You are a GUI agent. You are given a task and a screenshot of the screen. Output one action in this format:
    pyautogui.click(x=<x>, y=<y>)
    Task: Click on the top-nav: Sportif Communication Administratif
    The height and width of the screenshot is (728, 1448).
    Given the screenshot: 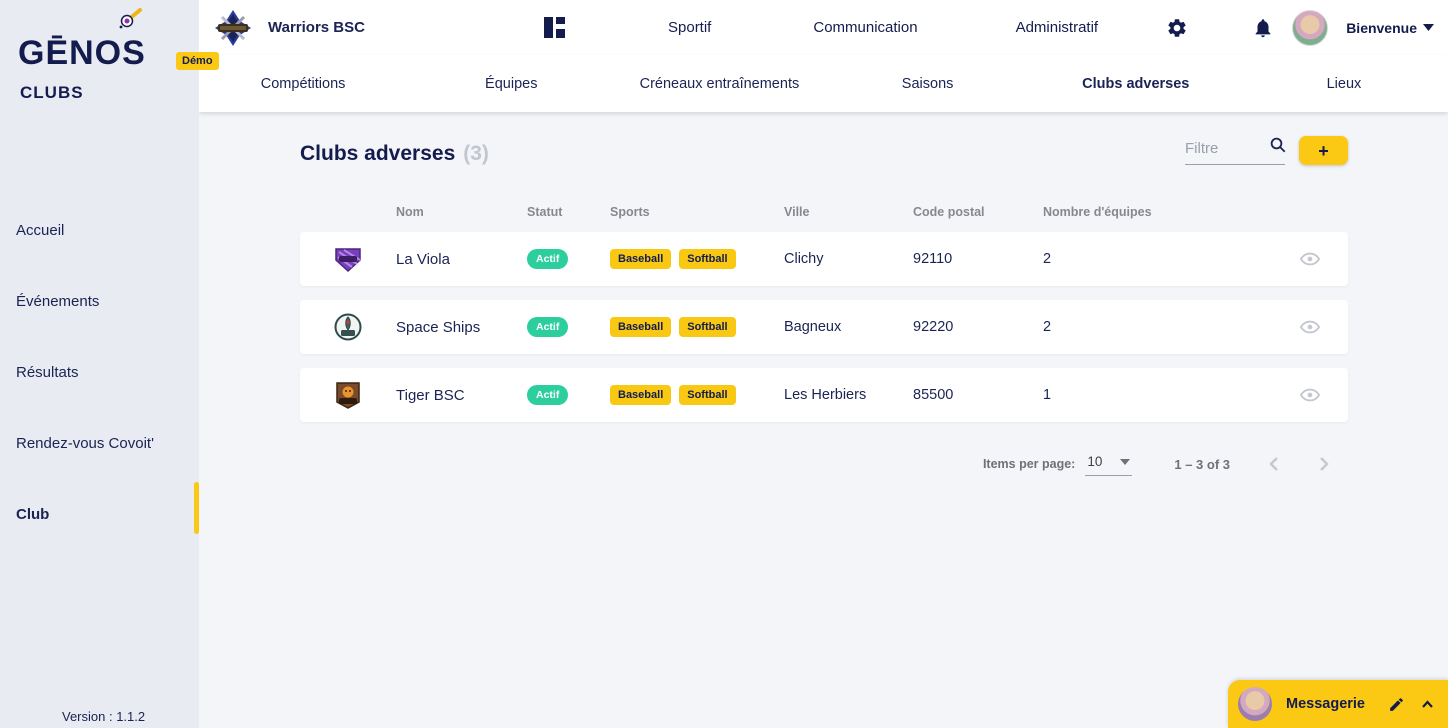 What is the action you would take?
    pyautogui.click(x=898, y=27)
    